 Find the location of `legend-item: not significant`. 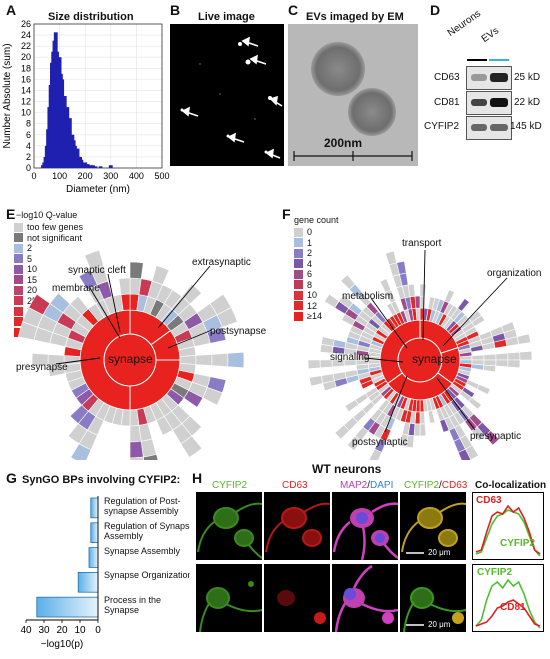

legend-item: not significant is located at coordinates (48, 238).